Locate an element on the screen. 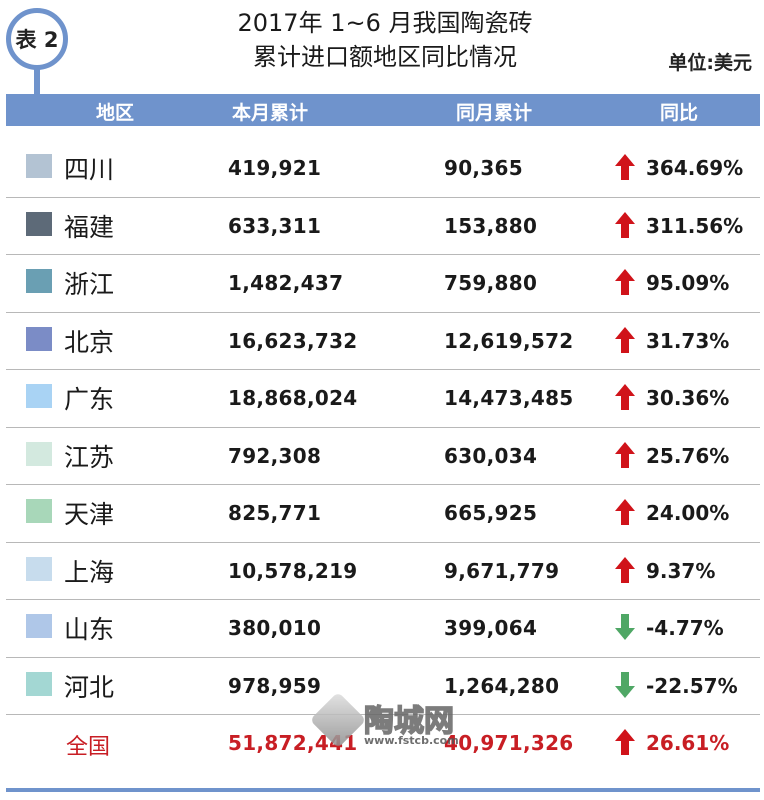 The image size is (764, 800). current-cumulative: 1,482,437 is located at coordinates (286, 283).